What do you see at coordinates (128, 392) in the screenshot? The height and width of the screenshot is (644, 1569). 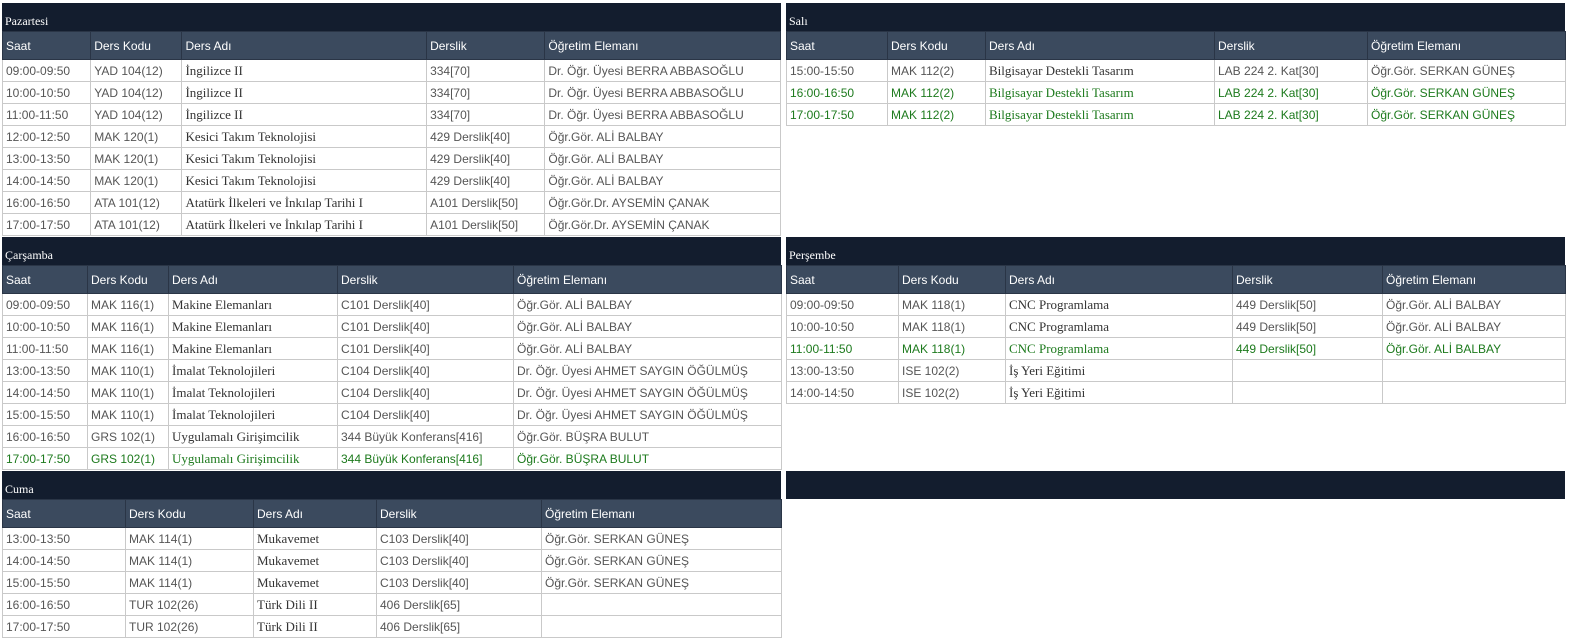 I see `cell-code: MAK 110(1)` at bounding box center [128, 392].